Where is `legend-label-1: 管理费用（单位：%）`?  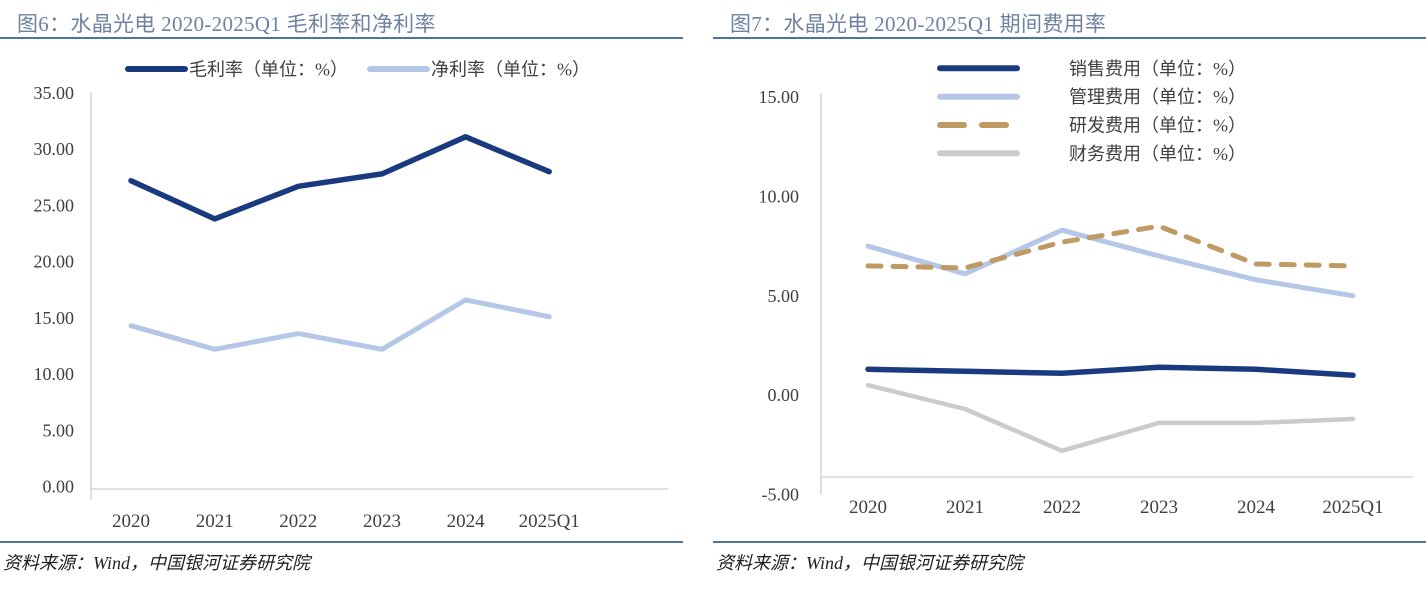 legend-label-1: 管理费用（单位：%） is located at coordinates (1157, 97).